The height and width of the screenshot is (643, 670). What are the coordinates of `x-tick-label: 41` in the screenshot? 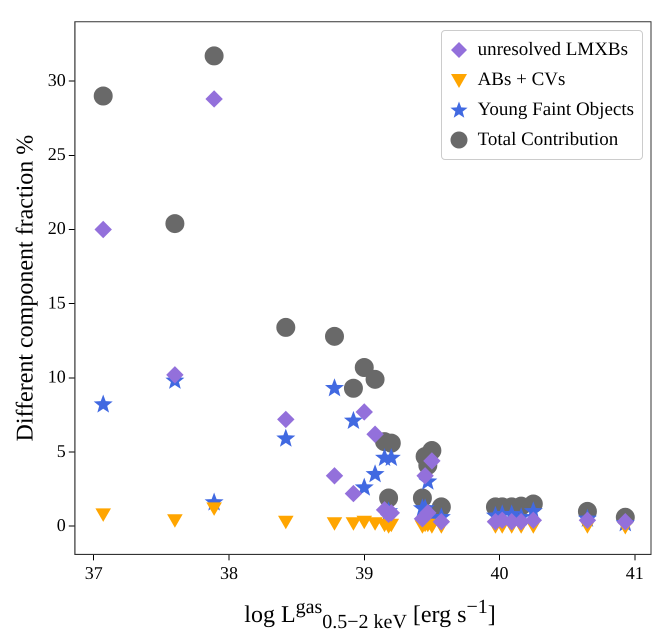 It's located at (635, 572).